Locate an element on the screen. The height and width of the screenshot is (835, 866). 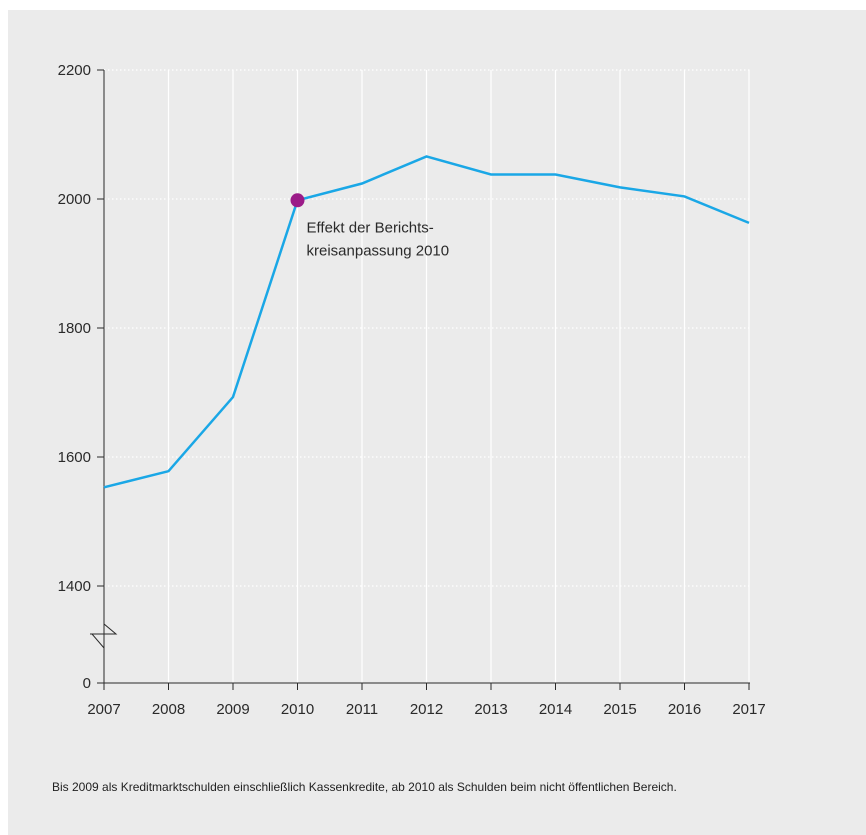
y-tick-label: 2000 is located at coordinates (74, 199).